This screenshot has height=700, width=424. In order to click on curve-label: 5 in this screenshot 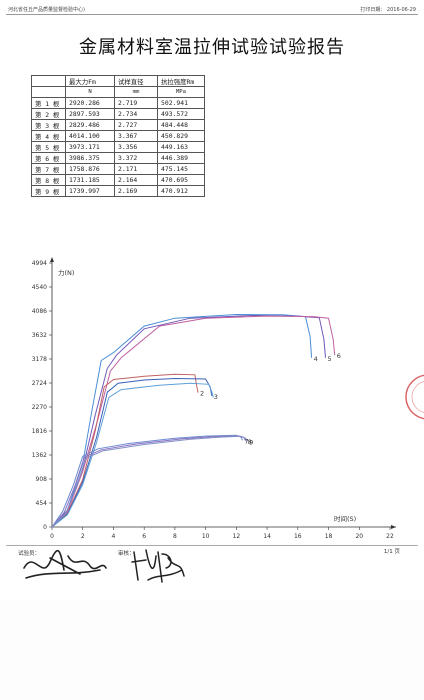, I will do `click(329, 359)`.